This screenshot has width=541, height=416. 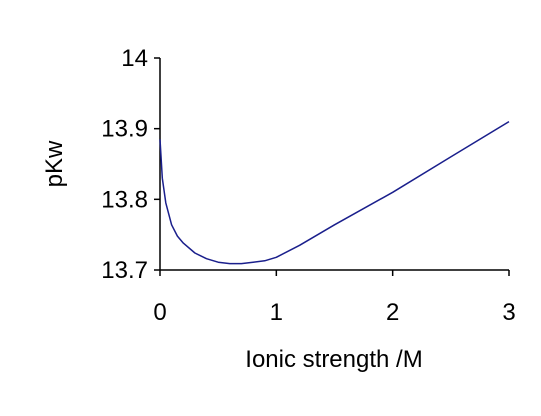 What do you see at coordinates (276, 312) in the screenshot?
I see `x-tick-label: 1` at bounding box center [276, 312].